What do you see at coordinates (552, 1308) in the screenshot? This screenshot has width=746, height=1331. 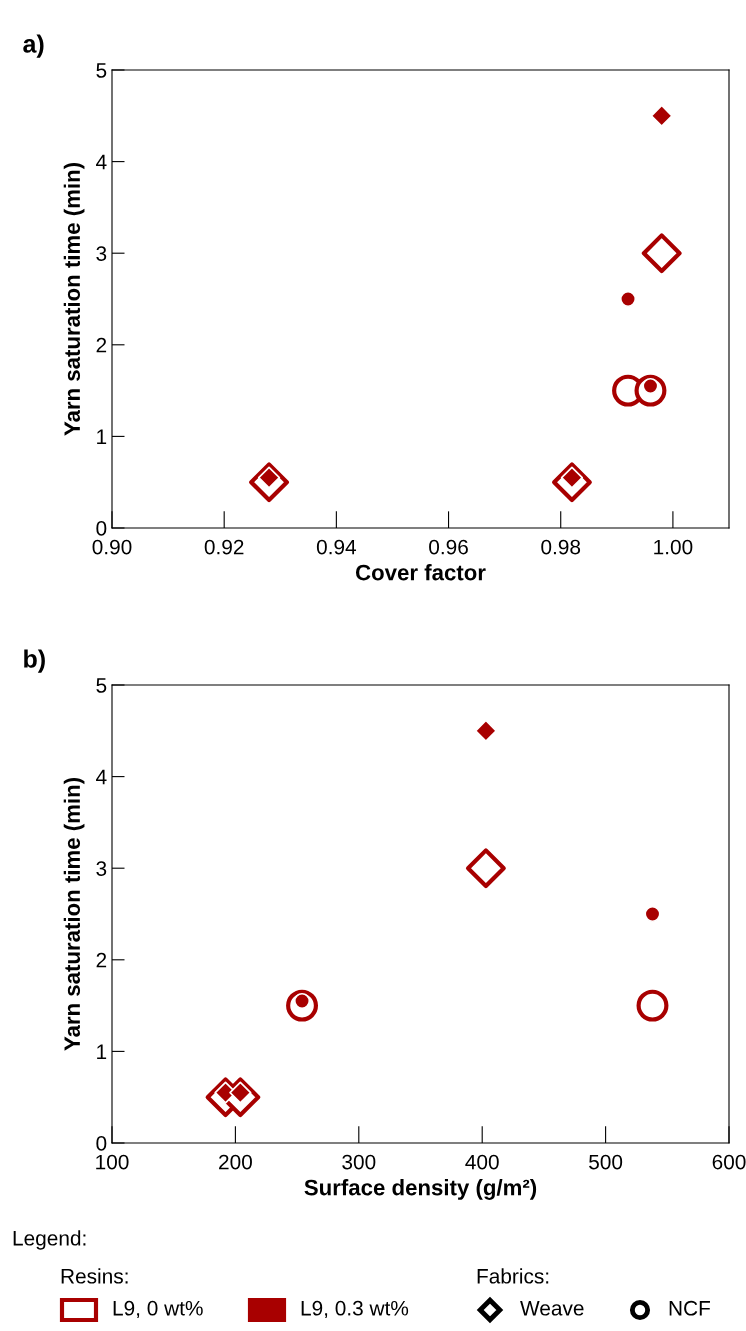 I see `text: Weave` at bounding box center [552, 1308].